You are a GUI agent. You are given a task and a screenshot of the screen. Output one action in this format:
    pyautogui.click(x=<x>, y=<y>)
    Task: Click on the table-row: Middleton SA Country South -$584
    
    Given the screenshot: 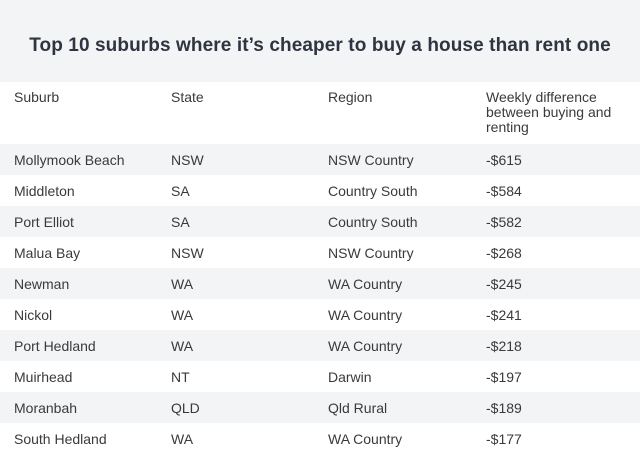 What is the action you would take?
    pyautogui.click(x=320, y=190)
    